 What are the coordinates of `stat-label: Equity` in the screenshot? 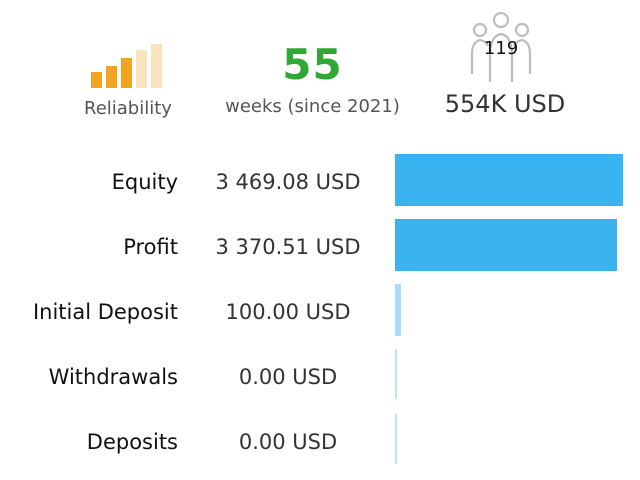 It's located at (144, 182).